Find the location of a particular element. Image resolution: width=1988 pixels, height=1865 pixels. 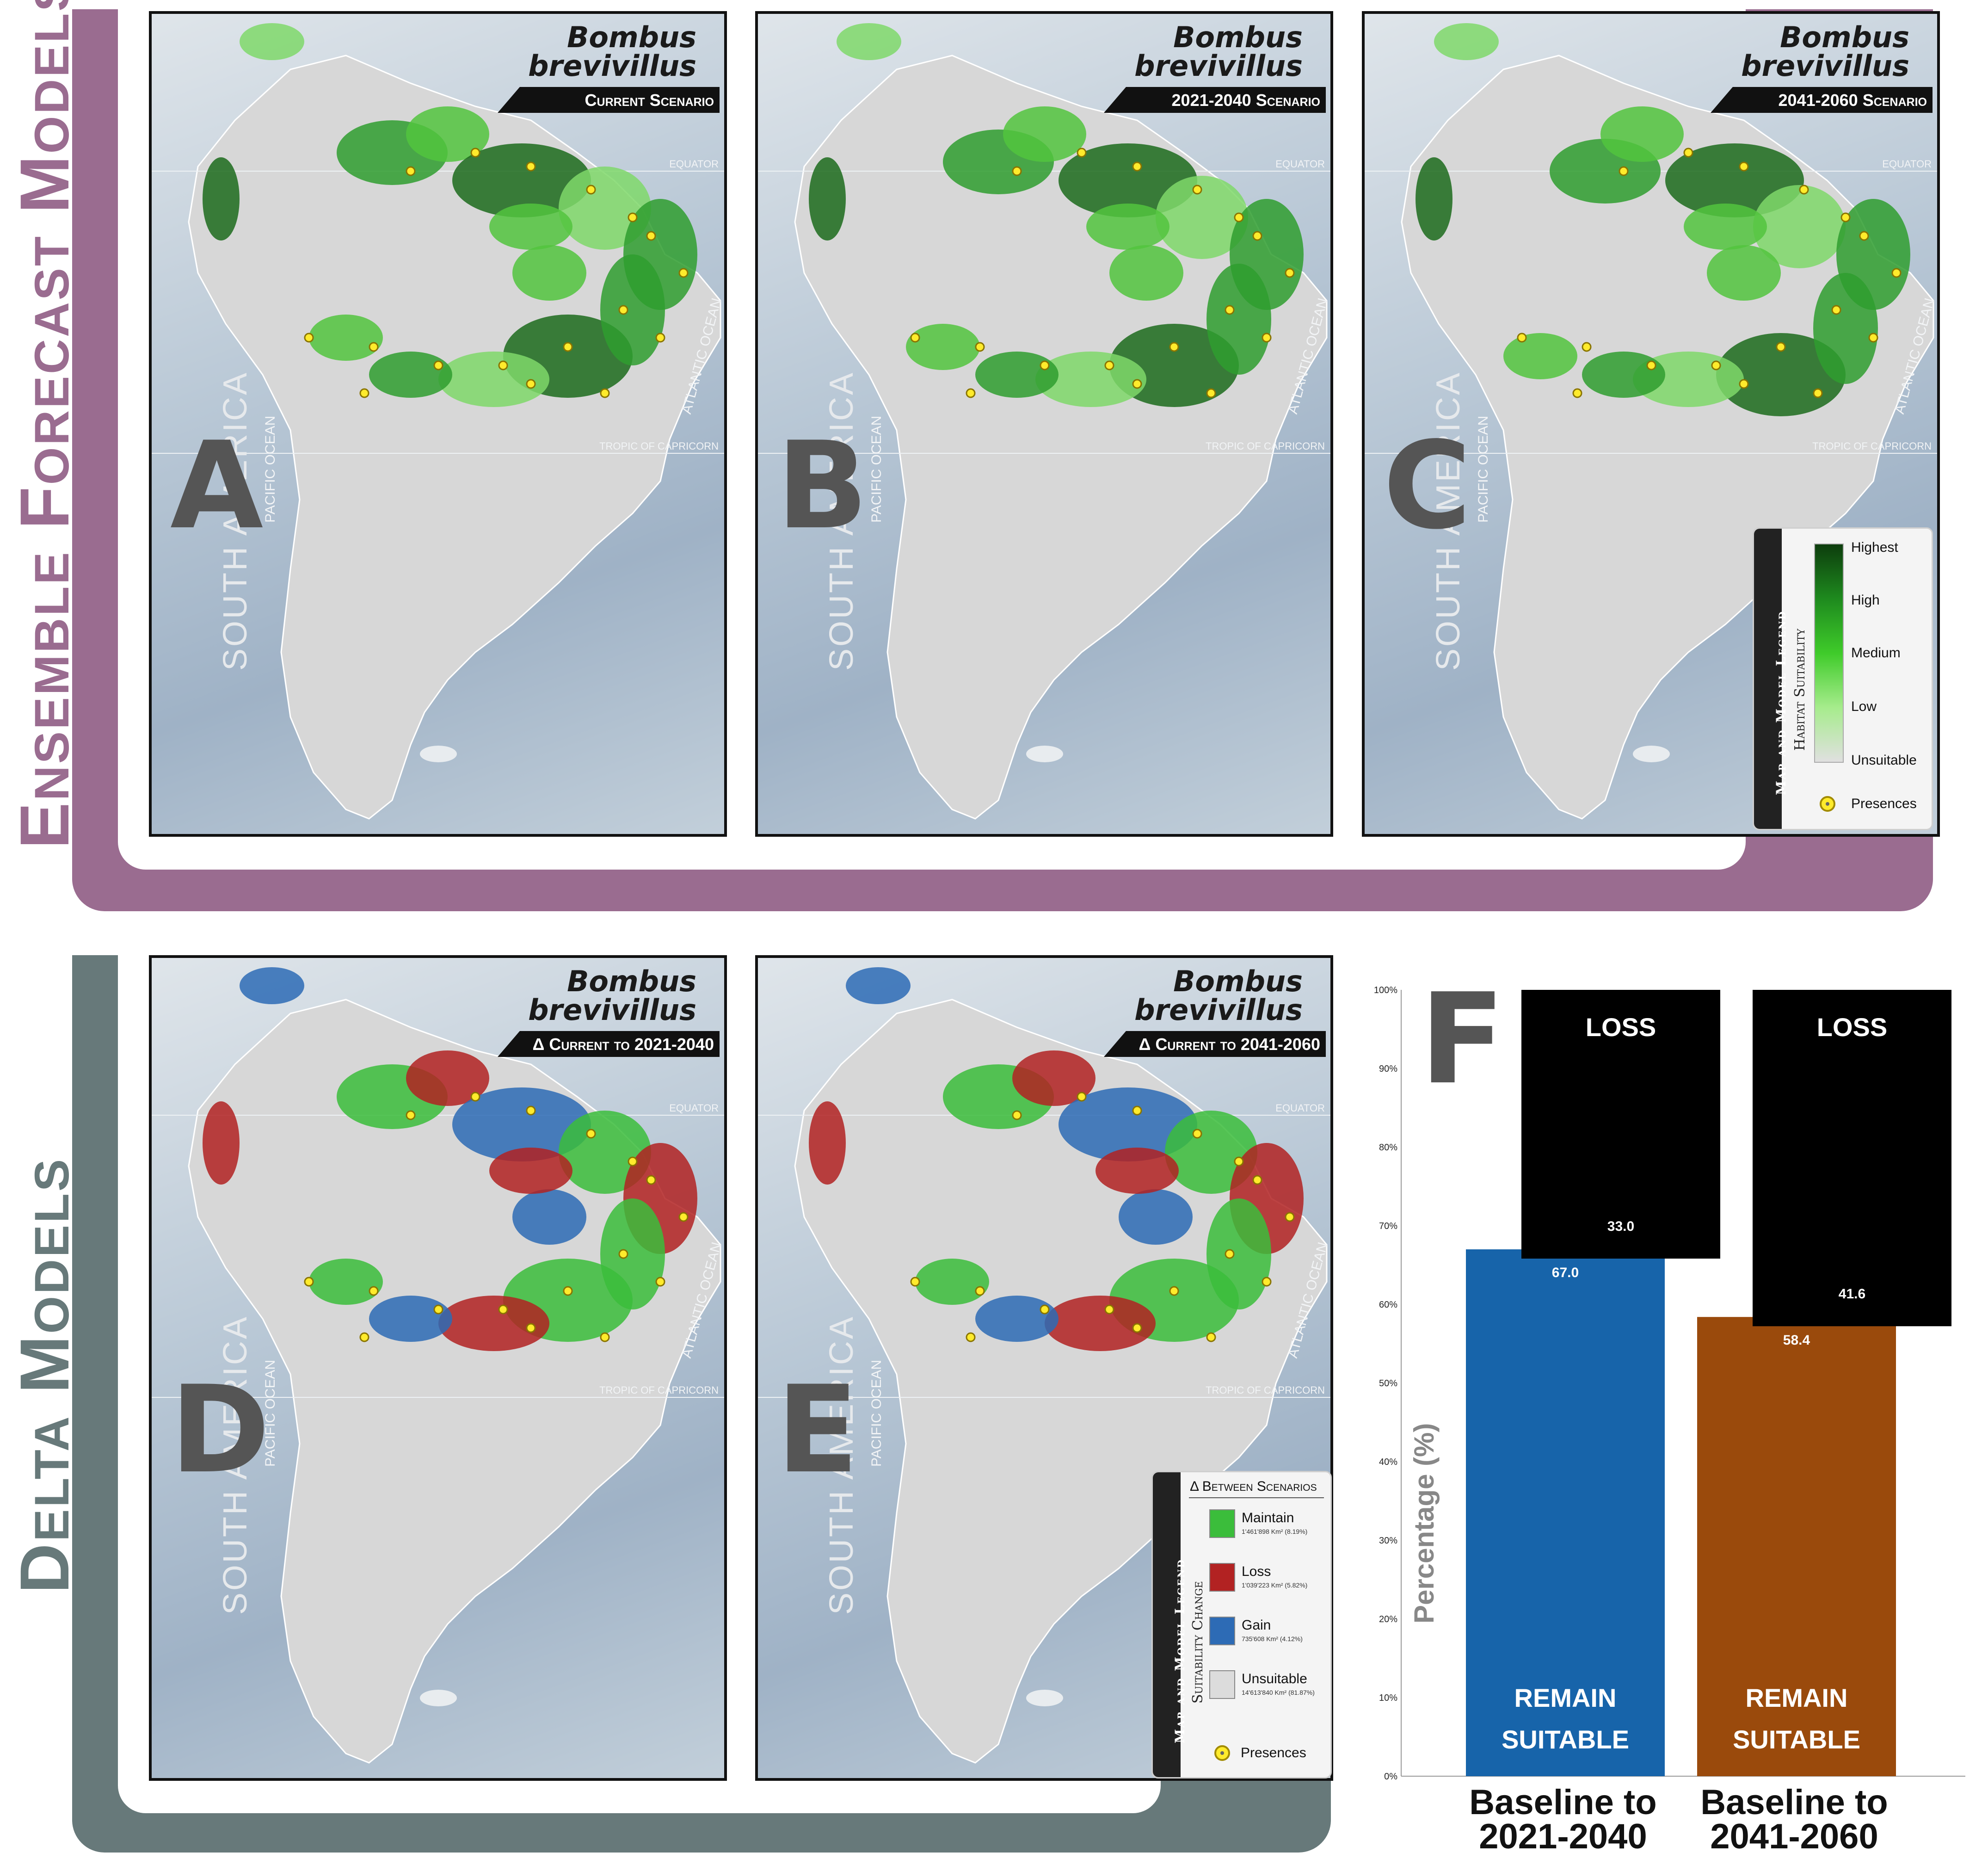

legend-side-title: Map and Model Legend is located at coordinates (1781, 702).